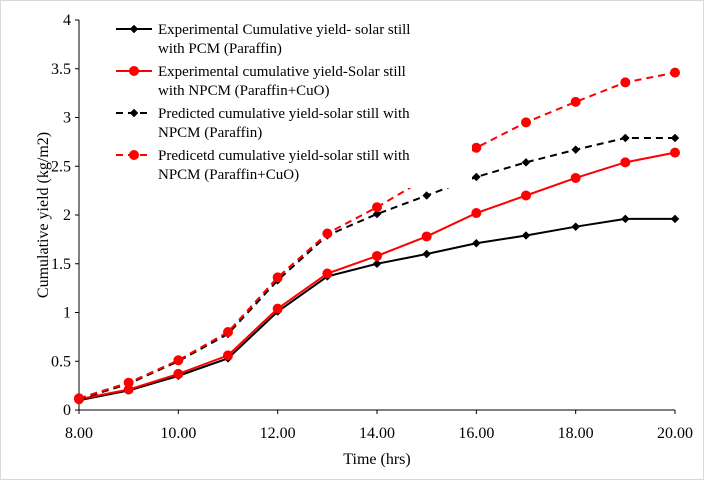 This screenshot has width=704, height=480. What do you see at coordinates (244, 91) in the screenshot?
I see `legend-label-line2: with NPCM (Paraffin+CuO)` at bounding box center [244, 91].